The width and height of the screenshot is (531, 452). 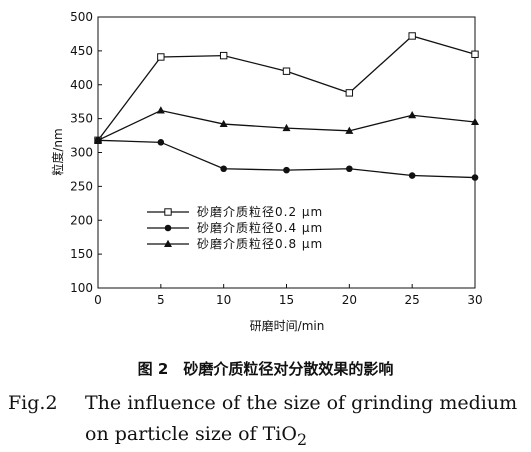 I want to click on x-axis-label: 研磨时间/min, so click(x=287, y=326).